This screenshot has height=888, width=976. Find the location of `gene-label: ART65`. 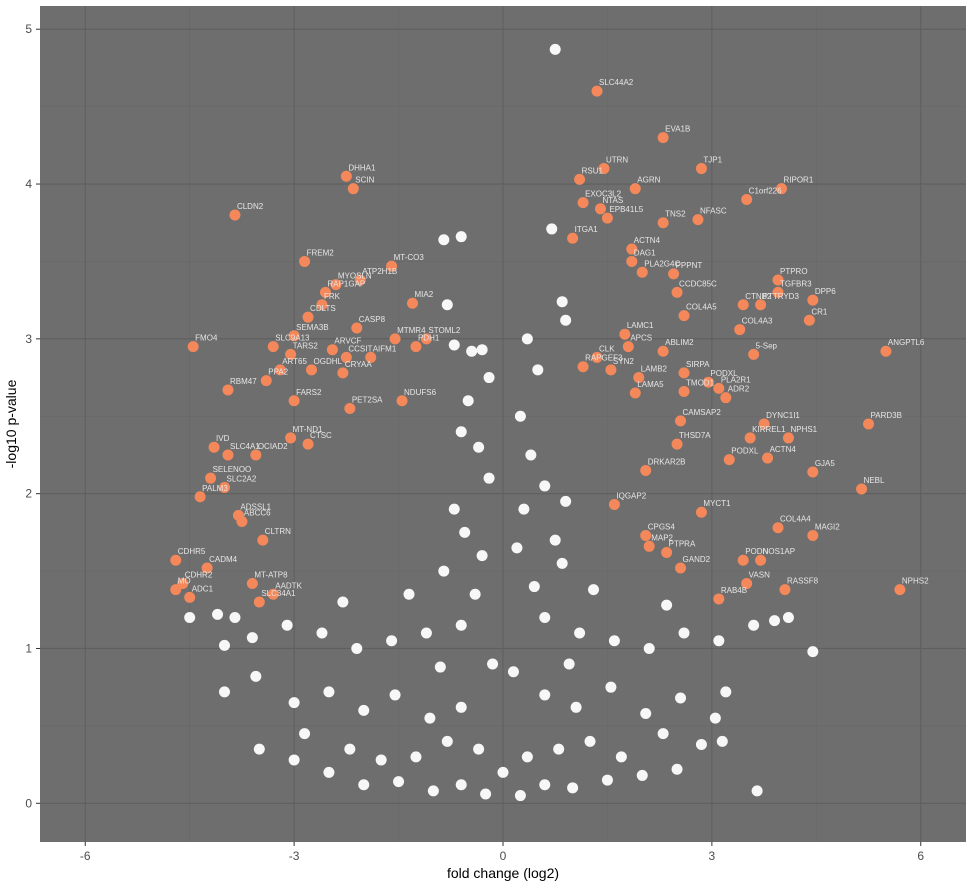

gene-label: ART65 is located at coordinates (294, 361).